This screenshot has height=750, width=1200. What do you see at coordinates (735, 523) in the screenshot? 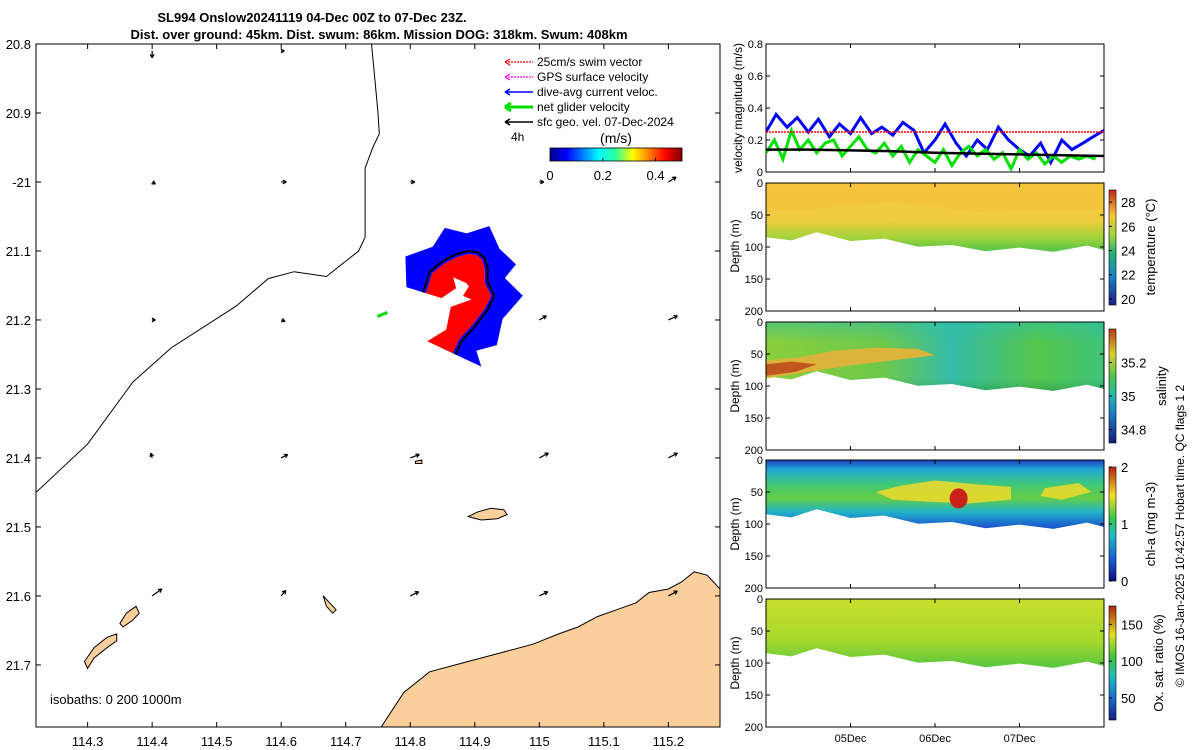
I see `chlorophyll-ylabel: Depth (m)` at bounding box center [735, 523].